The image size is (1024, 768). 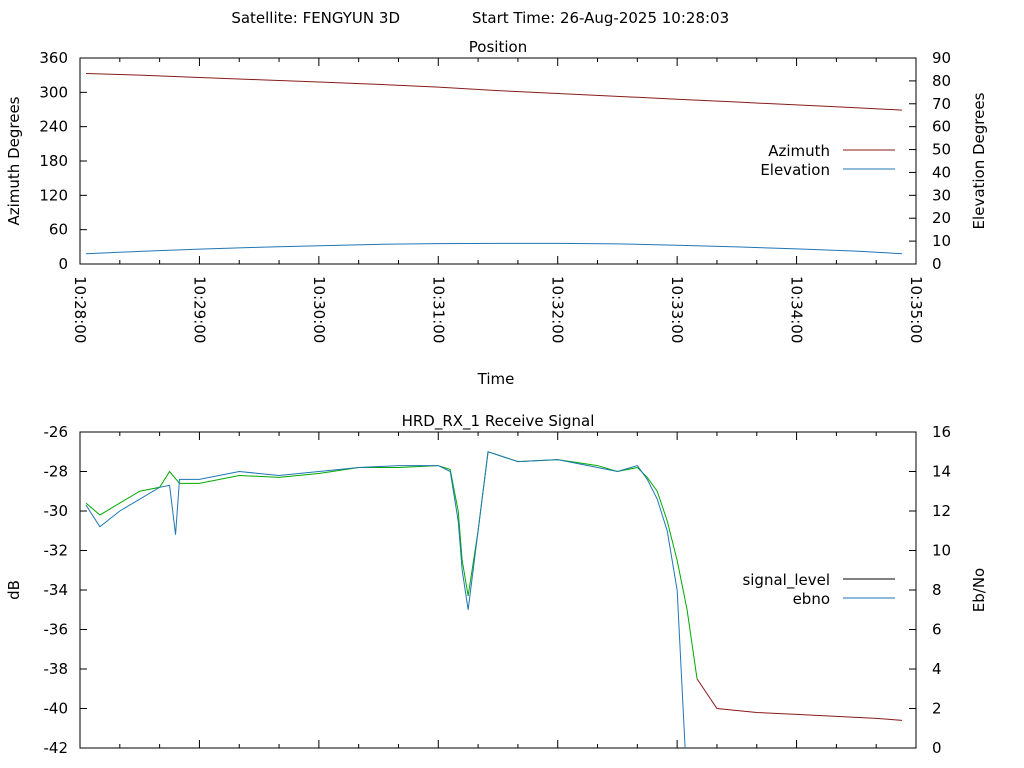 I want to click on signal-y2tick-label: 4, so click(x=937, y=669).